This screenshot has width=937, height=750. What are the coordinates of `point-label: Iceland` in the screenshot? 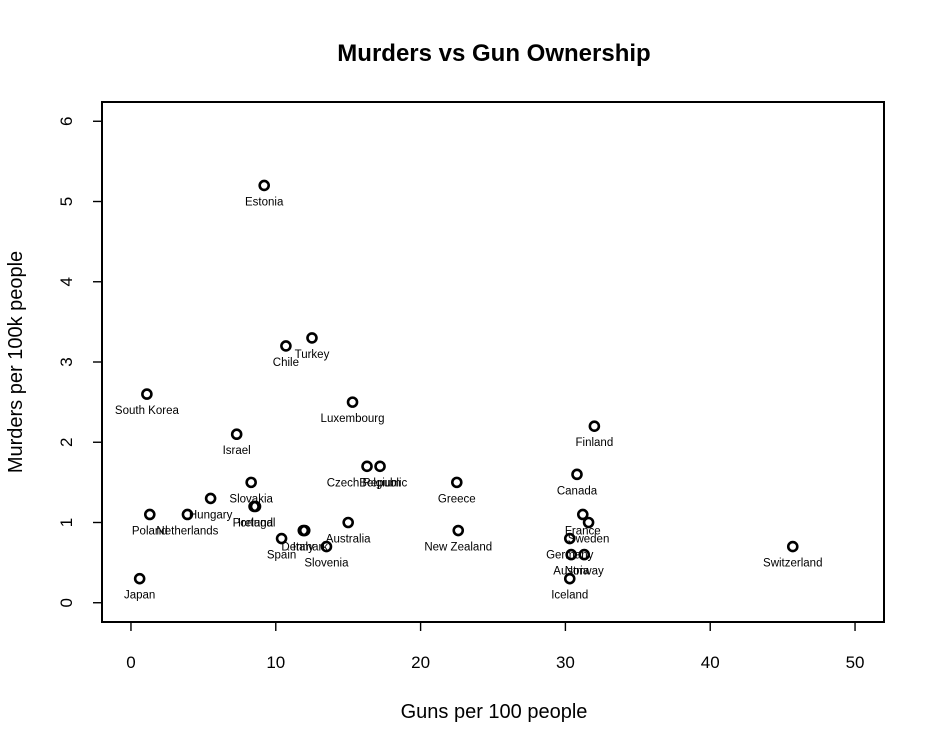 It's located at (569, 596).